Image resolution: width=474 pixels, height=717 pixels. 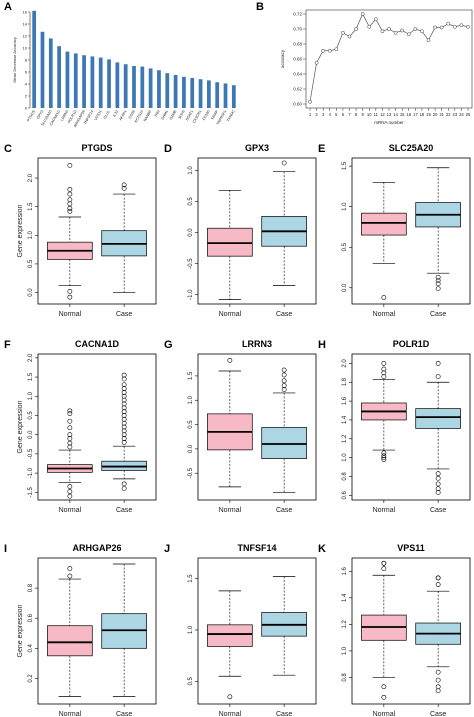 What do you see at coordinates (26, 108) in the screenshot?
I see `y-tick-label: 0` at bounding box center [26, 108].